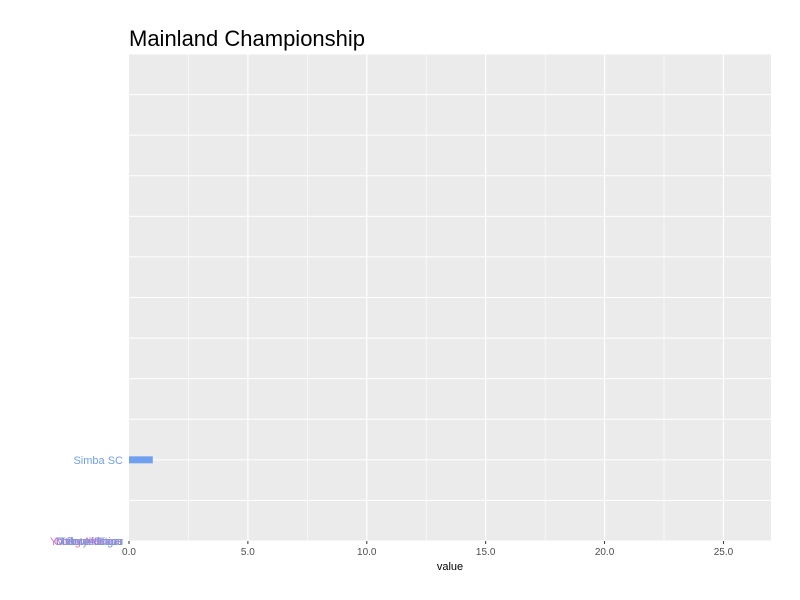  I want to click on bar-label: Coastal Union, so click(88, 542).